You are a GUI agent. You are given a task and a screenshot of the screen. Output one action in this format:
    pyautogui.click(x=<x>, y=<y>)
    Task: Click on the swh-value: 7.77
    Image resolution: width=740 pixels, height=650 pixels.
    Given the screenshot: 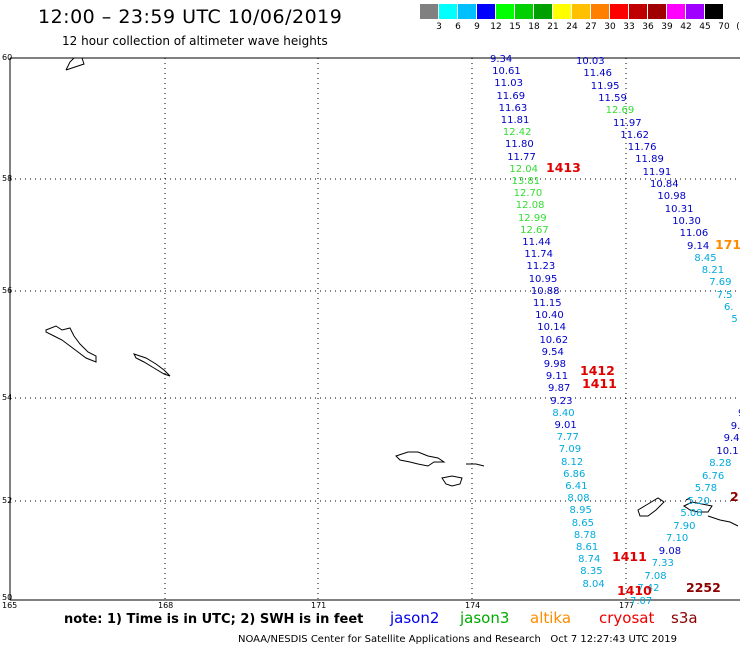 What is the action you would take?
    pyautogui.click(x=567, y=438)
    